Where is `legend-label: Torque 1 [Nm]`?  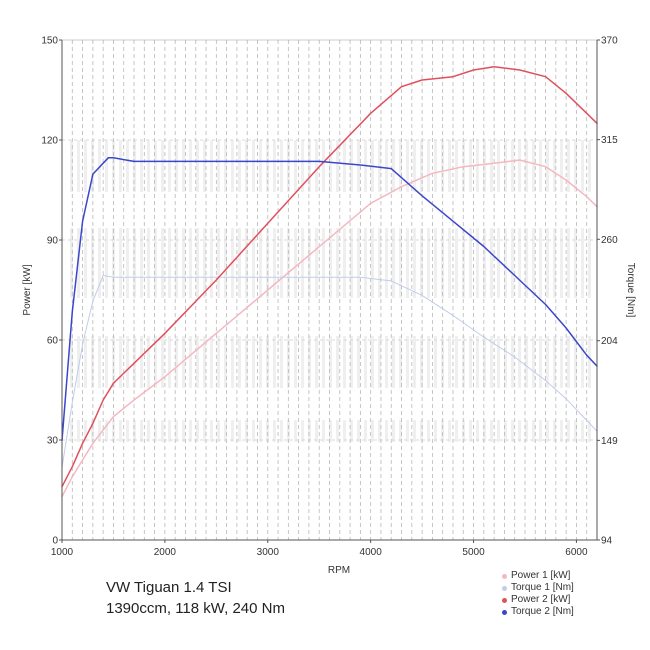
legend-label: Torque 1 [Nm] is located at coordinates (542, 587).